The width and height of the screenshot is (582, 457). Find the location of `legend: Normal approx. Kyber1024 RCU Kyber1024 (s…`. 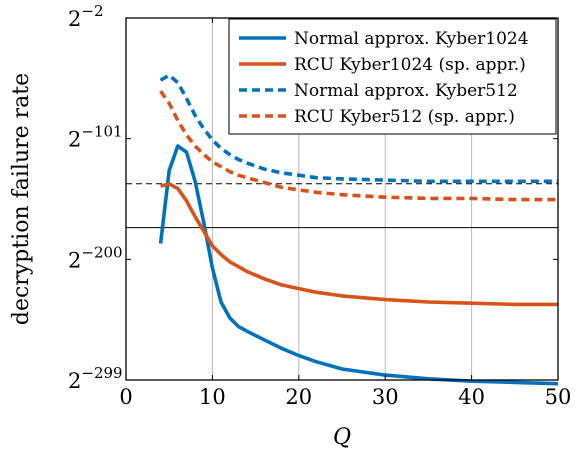

legend: Normal approx. Kyber1024 RCU Kyber1024 (s… is located at coordinates (392, 76).